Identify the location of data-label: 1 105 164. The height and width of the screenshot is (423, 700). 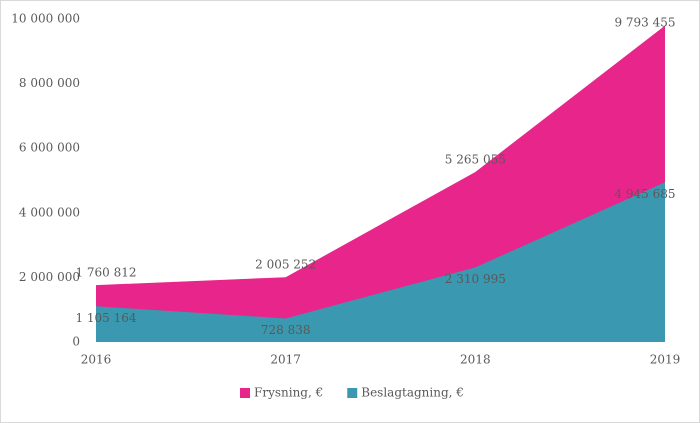
(105, 318).